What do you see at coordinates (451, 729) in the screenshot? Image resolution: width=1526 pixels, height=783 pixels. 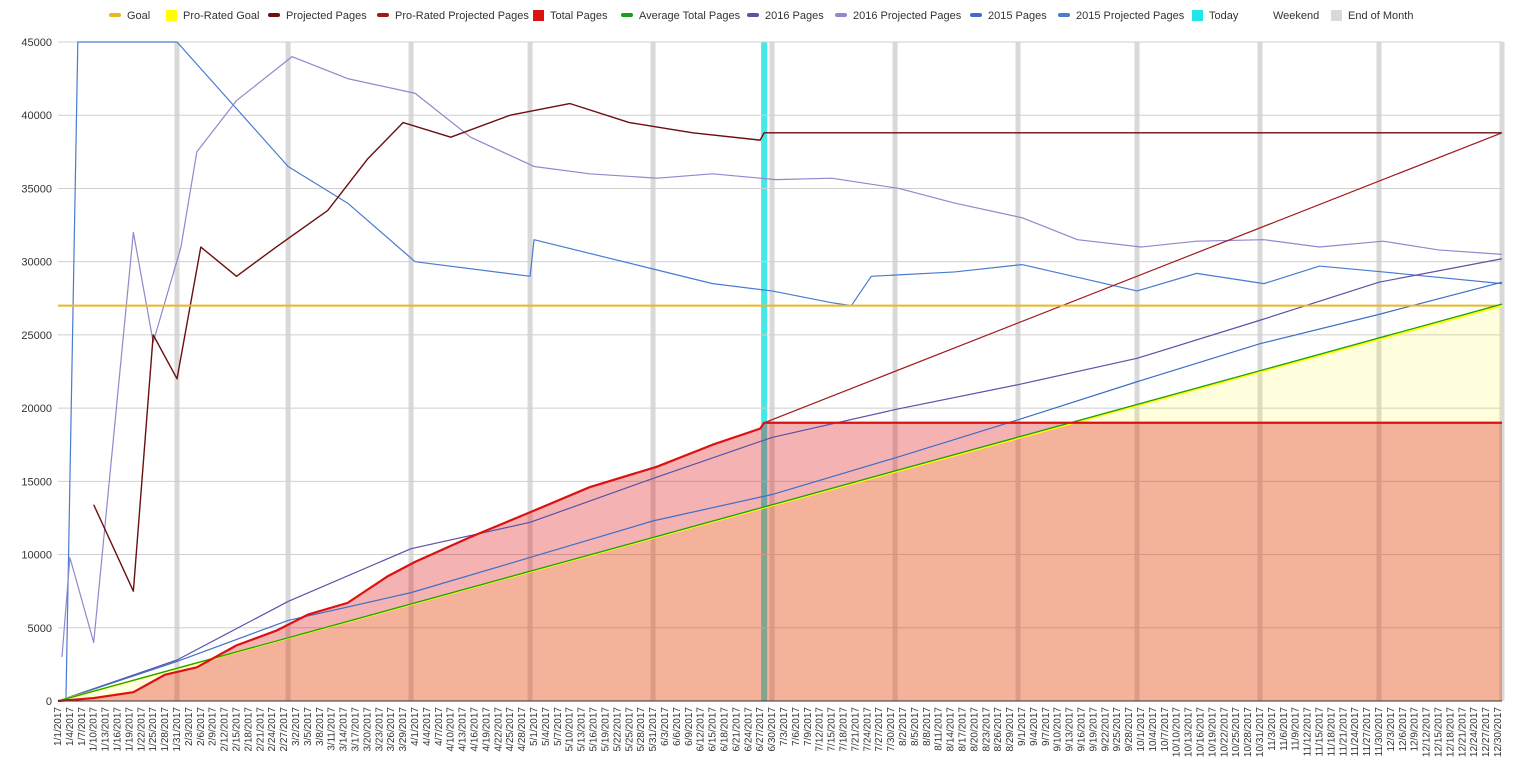 I see `x-tick-label: 4/10/2017` at bounding box center [451, 729].